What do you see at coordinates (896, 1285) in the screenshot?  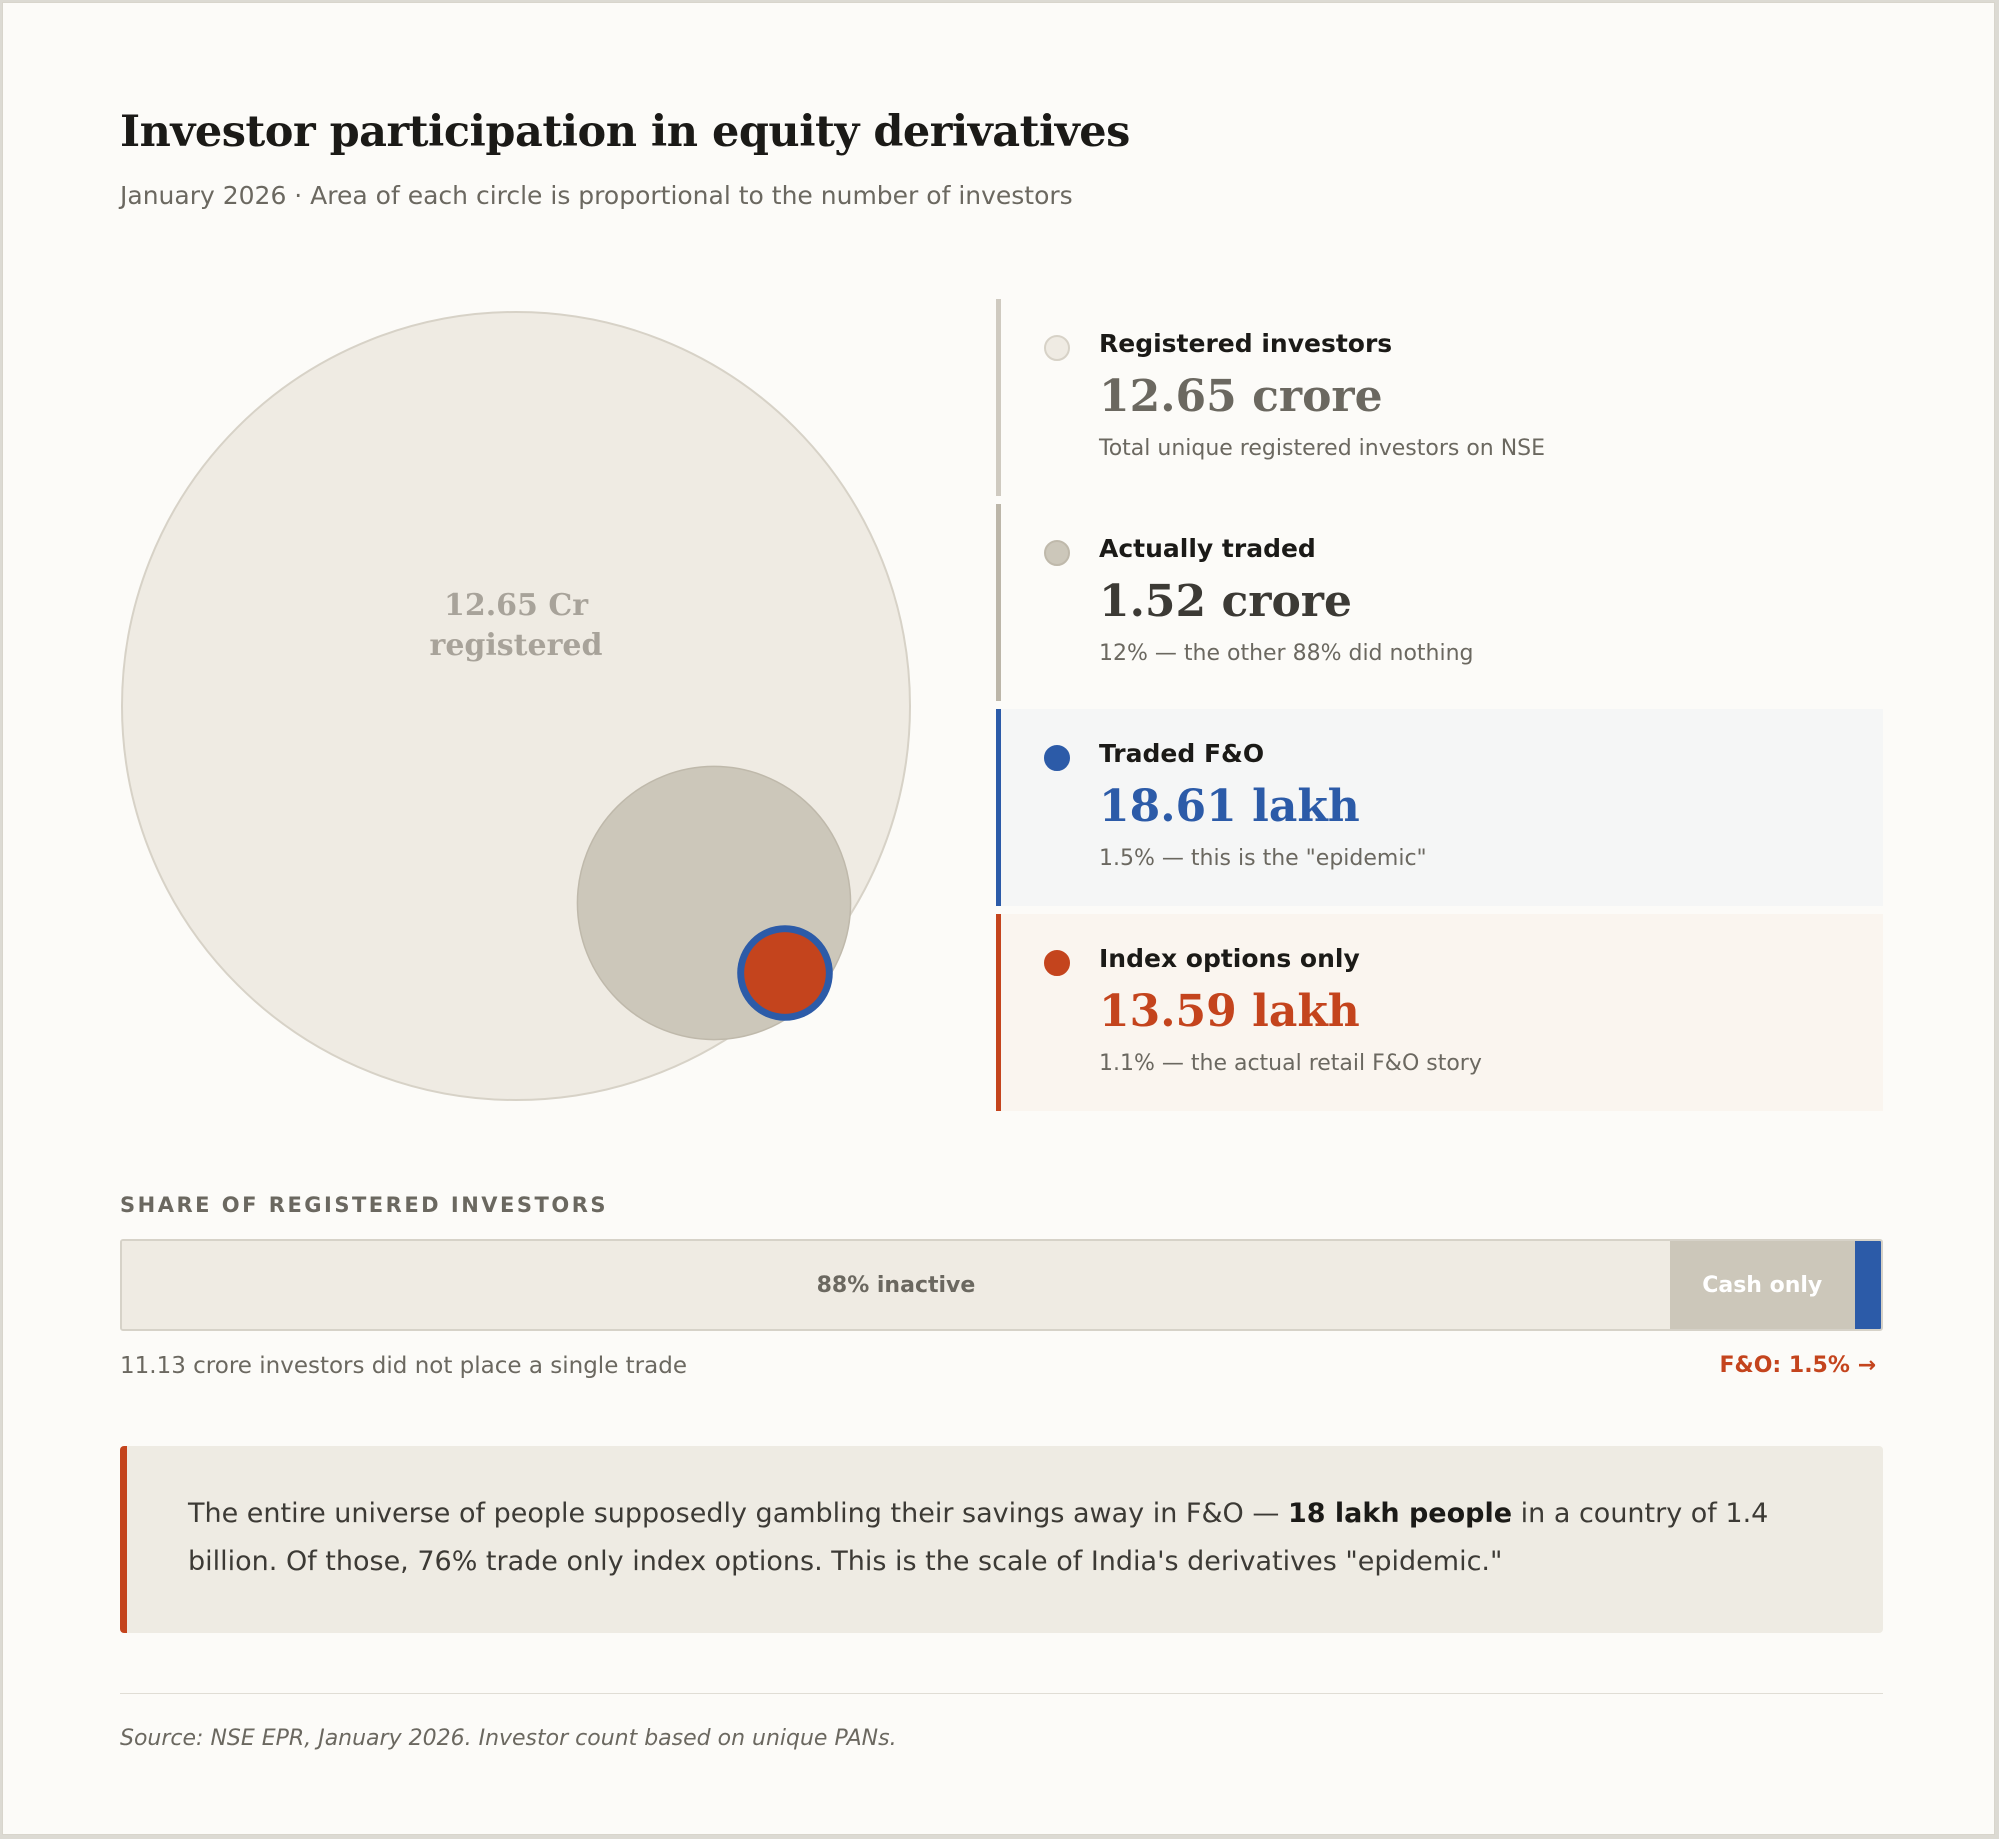 I see `bar-segment-inactive: 88% inactive` at bounding box center [896, 1285].